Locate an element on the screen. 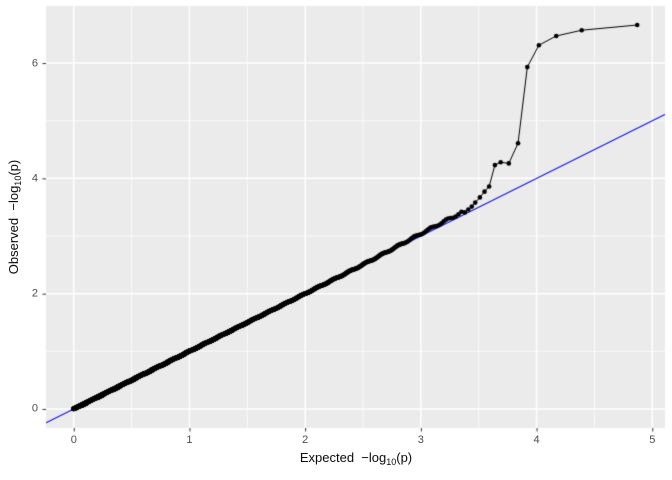  x-tick-label: 3 is located at coordinates (420, 440).